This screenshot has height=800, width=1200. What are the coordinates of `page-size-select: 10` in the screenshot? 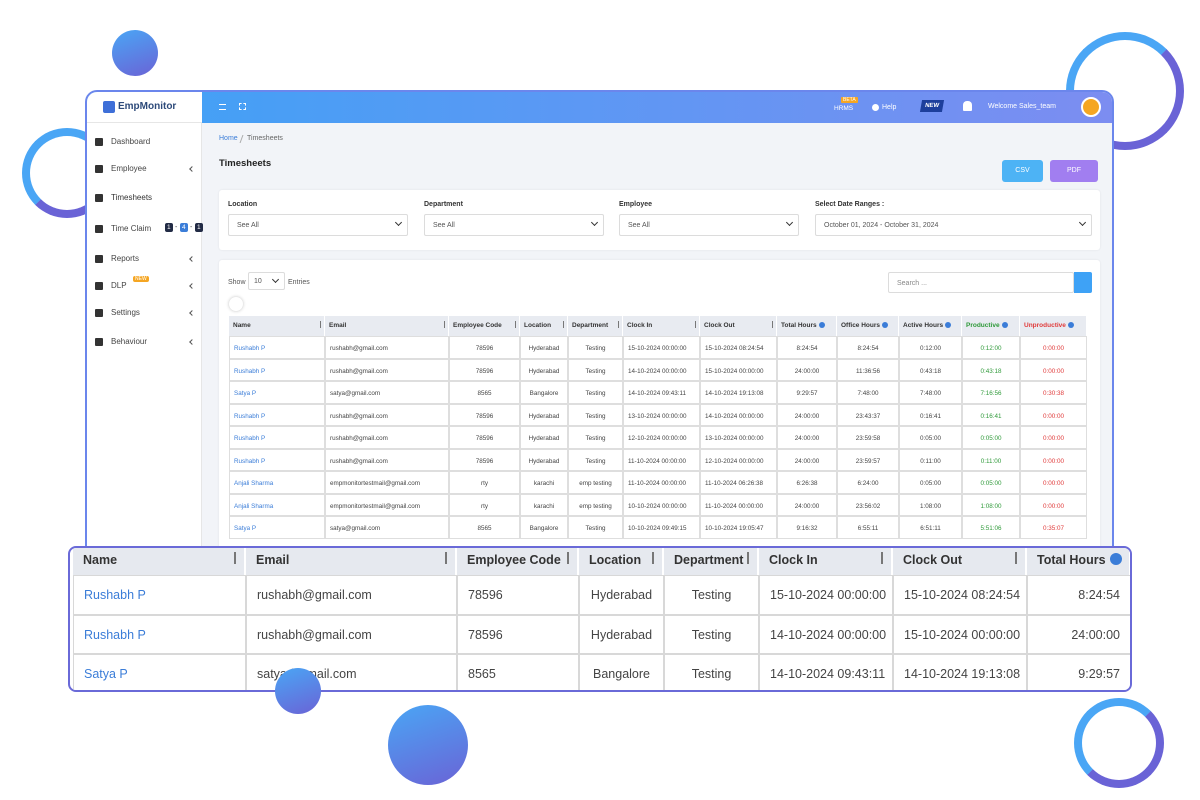 It's located at (266, 281).